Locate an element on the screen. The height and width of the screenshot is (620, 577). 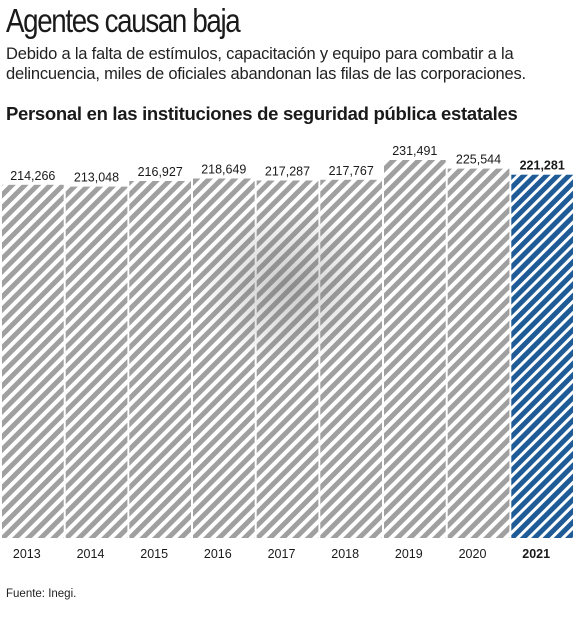
bar-2015 is located at coordinates (160, 359).